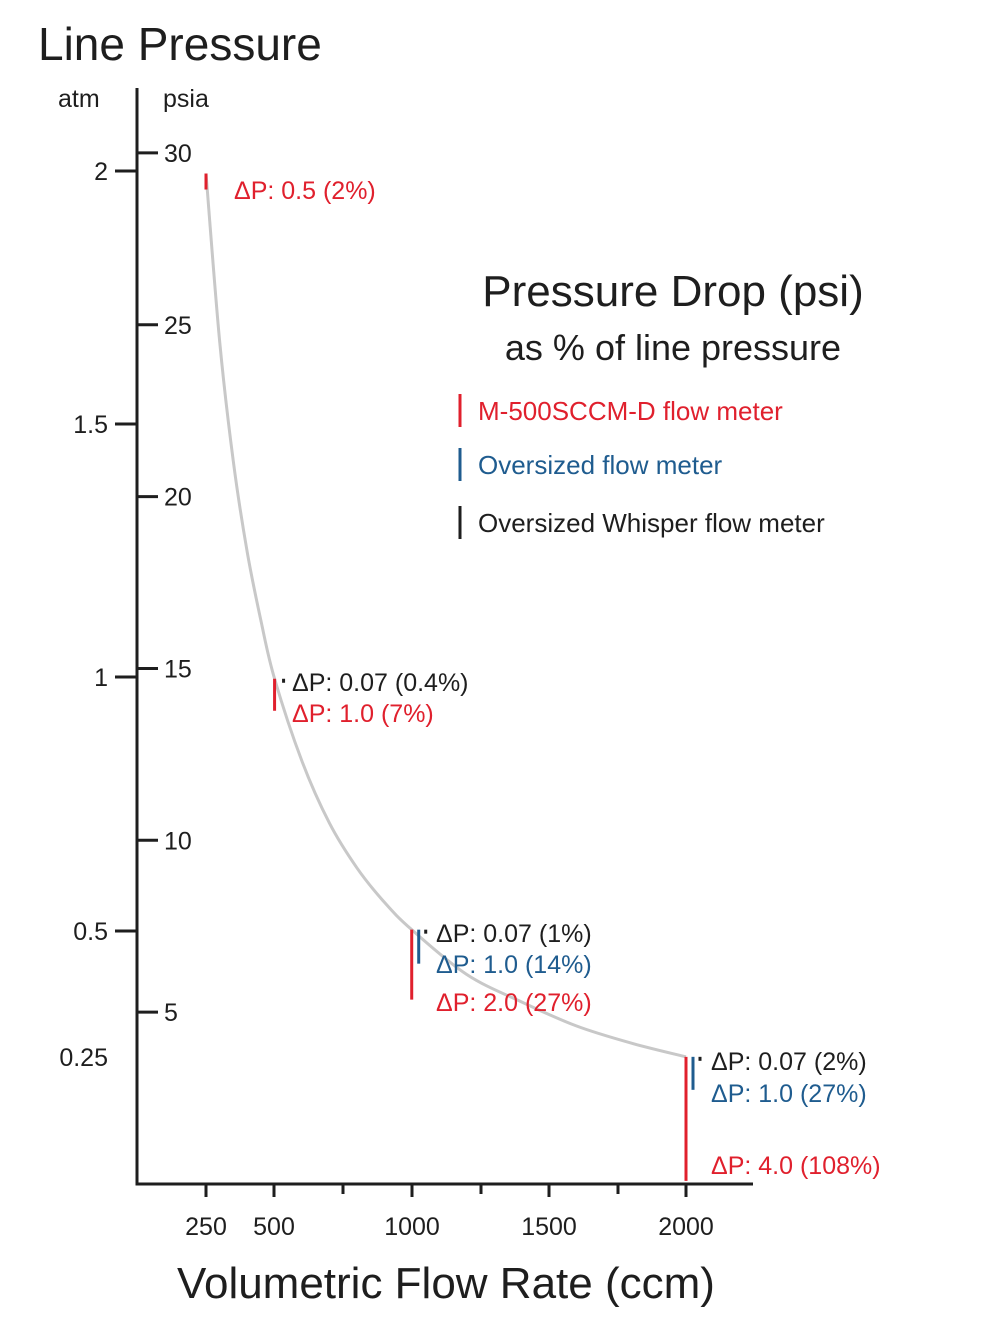 This screenshot has width=1000, height=1333. What do you see at coordinates (178, 498) in the screenshot?
I see `y-tick-label-psia: 20` at bounding box center [178, 498].